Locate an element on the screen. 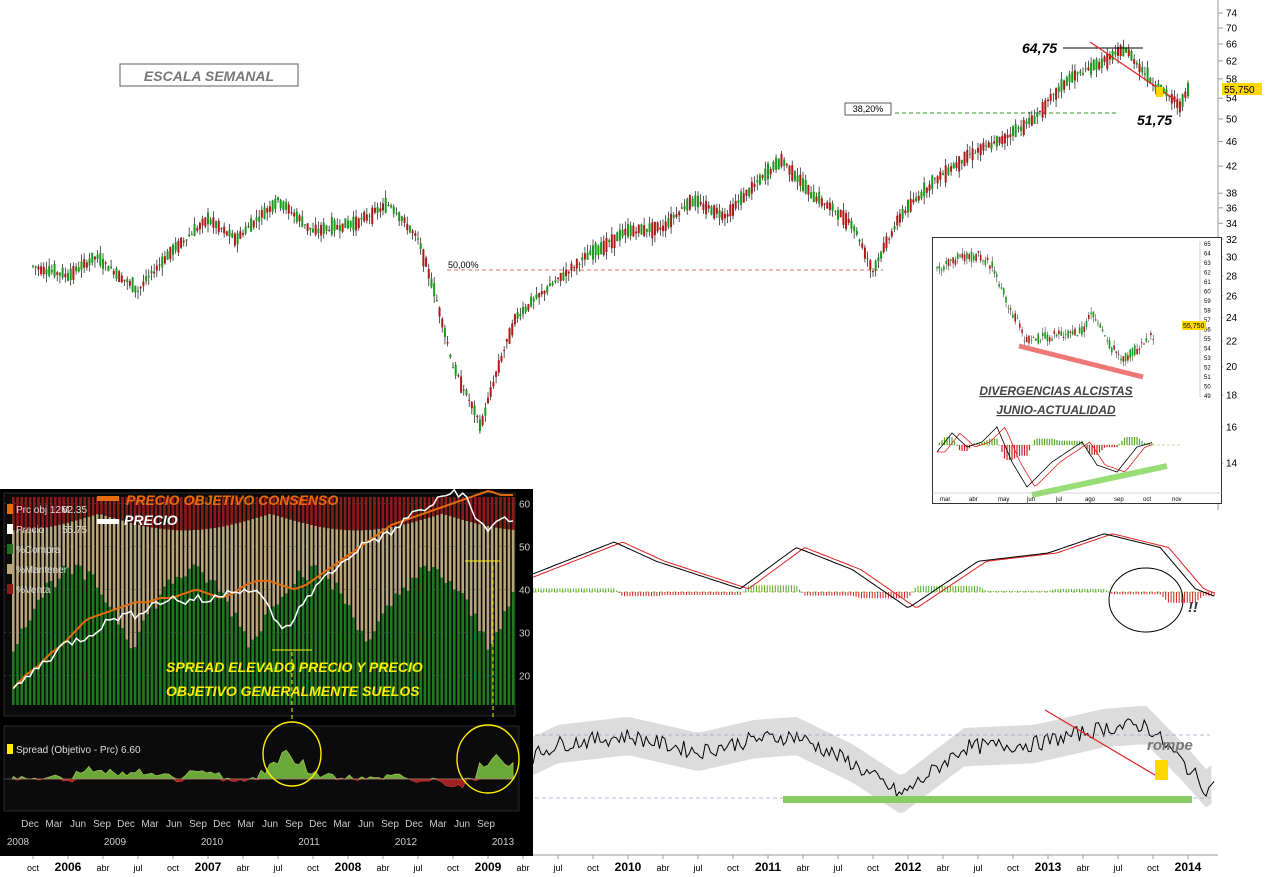 This screenshot has height=877, width=1267. inset-candles is located at coordinates (1045, 307).